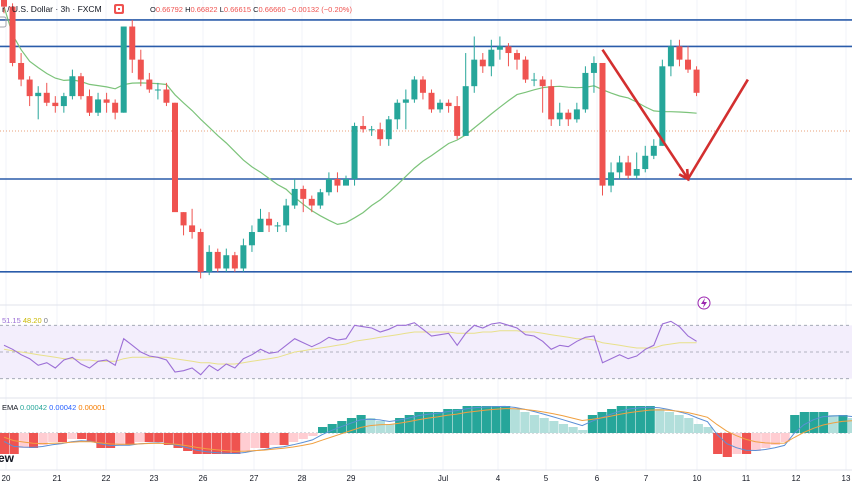 The image size is (852, 485). What do you see at coordinates (426, 431) in the screenshot?
I see `macd-pane: EMA 0.00042 0.00042 0.00001 ew` at bounding box center [426, 431].